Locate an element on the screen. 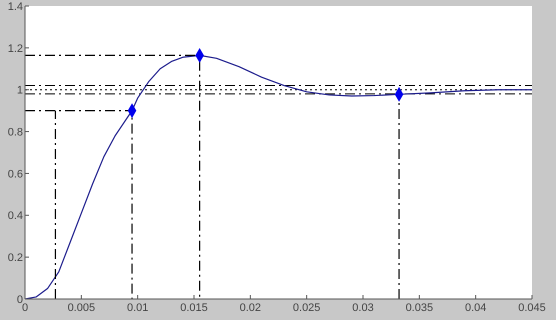 The width and height of the screenshot is (556, 320). y-tick-label: 1.4 is located at coordinates (15, 6).